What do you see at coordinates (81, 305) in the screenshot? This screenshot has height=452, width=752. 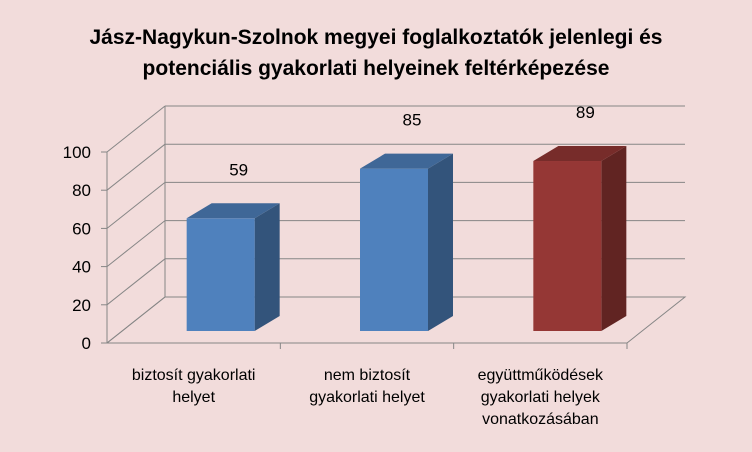 I see `y-tick-label-20: 20` at bounding box center [81, 305].